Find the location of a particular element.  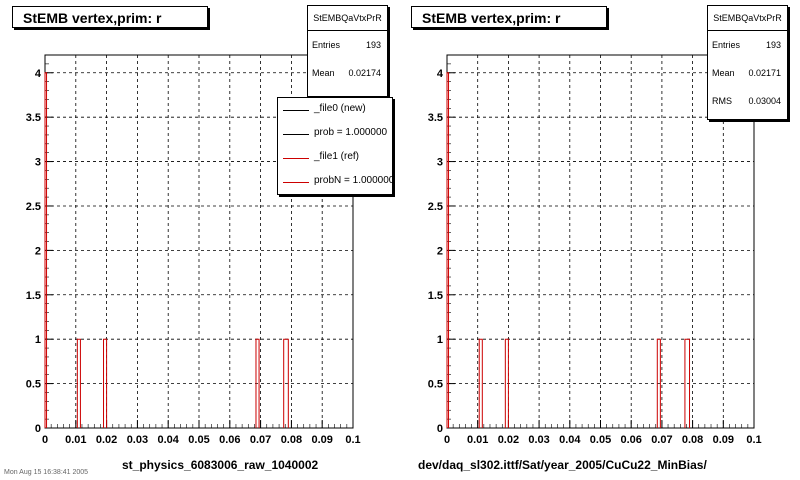

stat-value: 0.03004 is located at coordinates (764, 101).